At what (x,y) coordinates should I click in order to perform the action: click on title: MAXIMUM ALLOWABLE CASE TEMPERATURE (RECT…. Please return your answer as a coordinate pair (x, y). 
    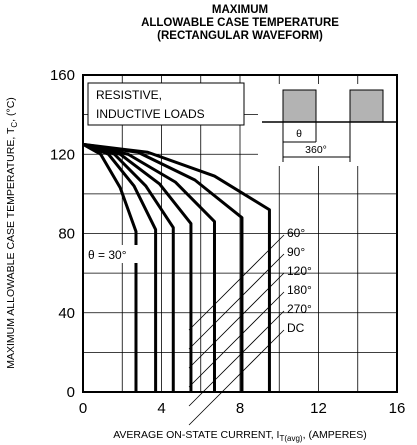
    Looking at the image, I should click on (240, 23).